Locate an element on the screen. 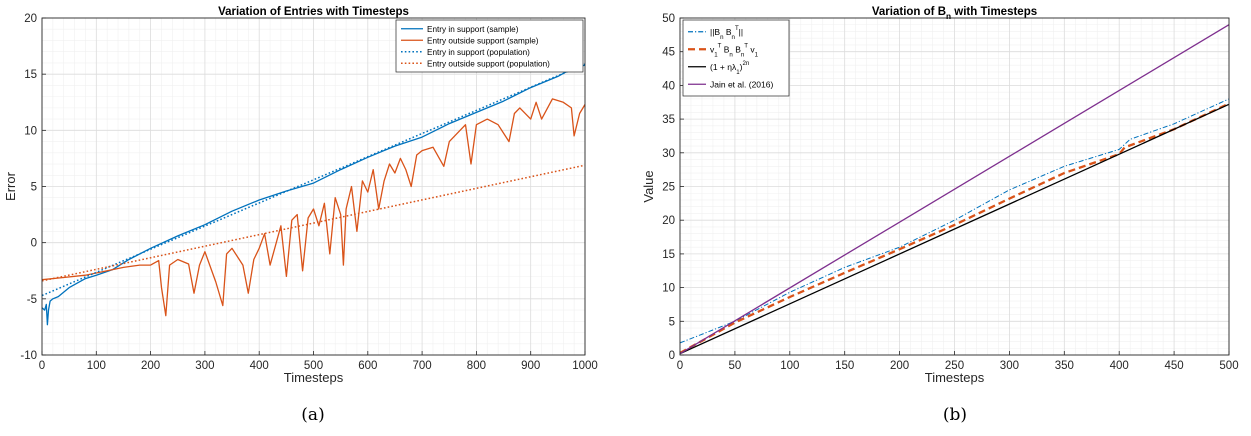 The width and height of the screenshot is (1251, 436). figure-caption: (a) is located at coordinates (312, 415).